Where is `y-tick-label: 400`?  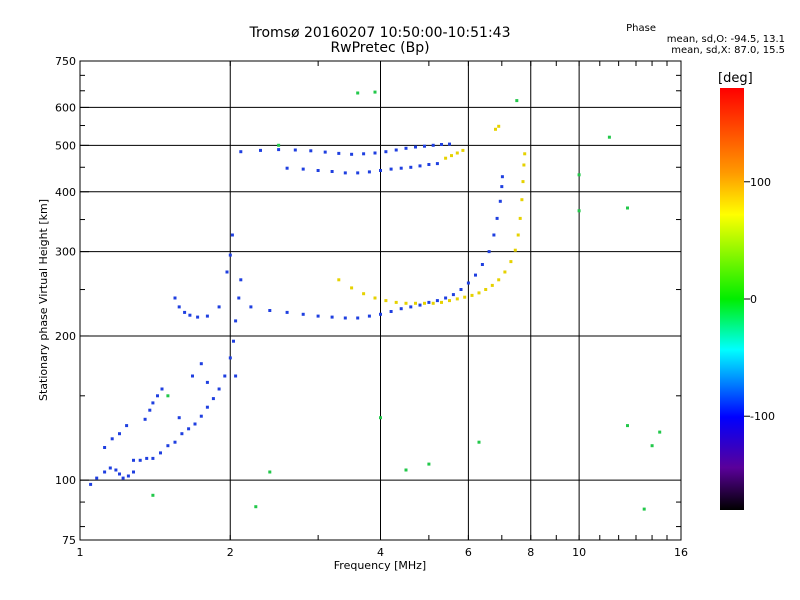
y-tick-label: 400 is located at coordinates (65, 192).